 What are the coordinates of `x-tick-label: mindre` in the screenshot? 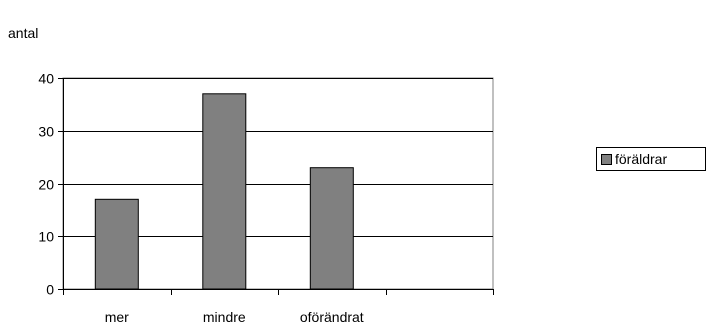 It's located at (224, 317).